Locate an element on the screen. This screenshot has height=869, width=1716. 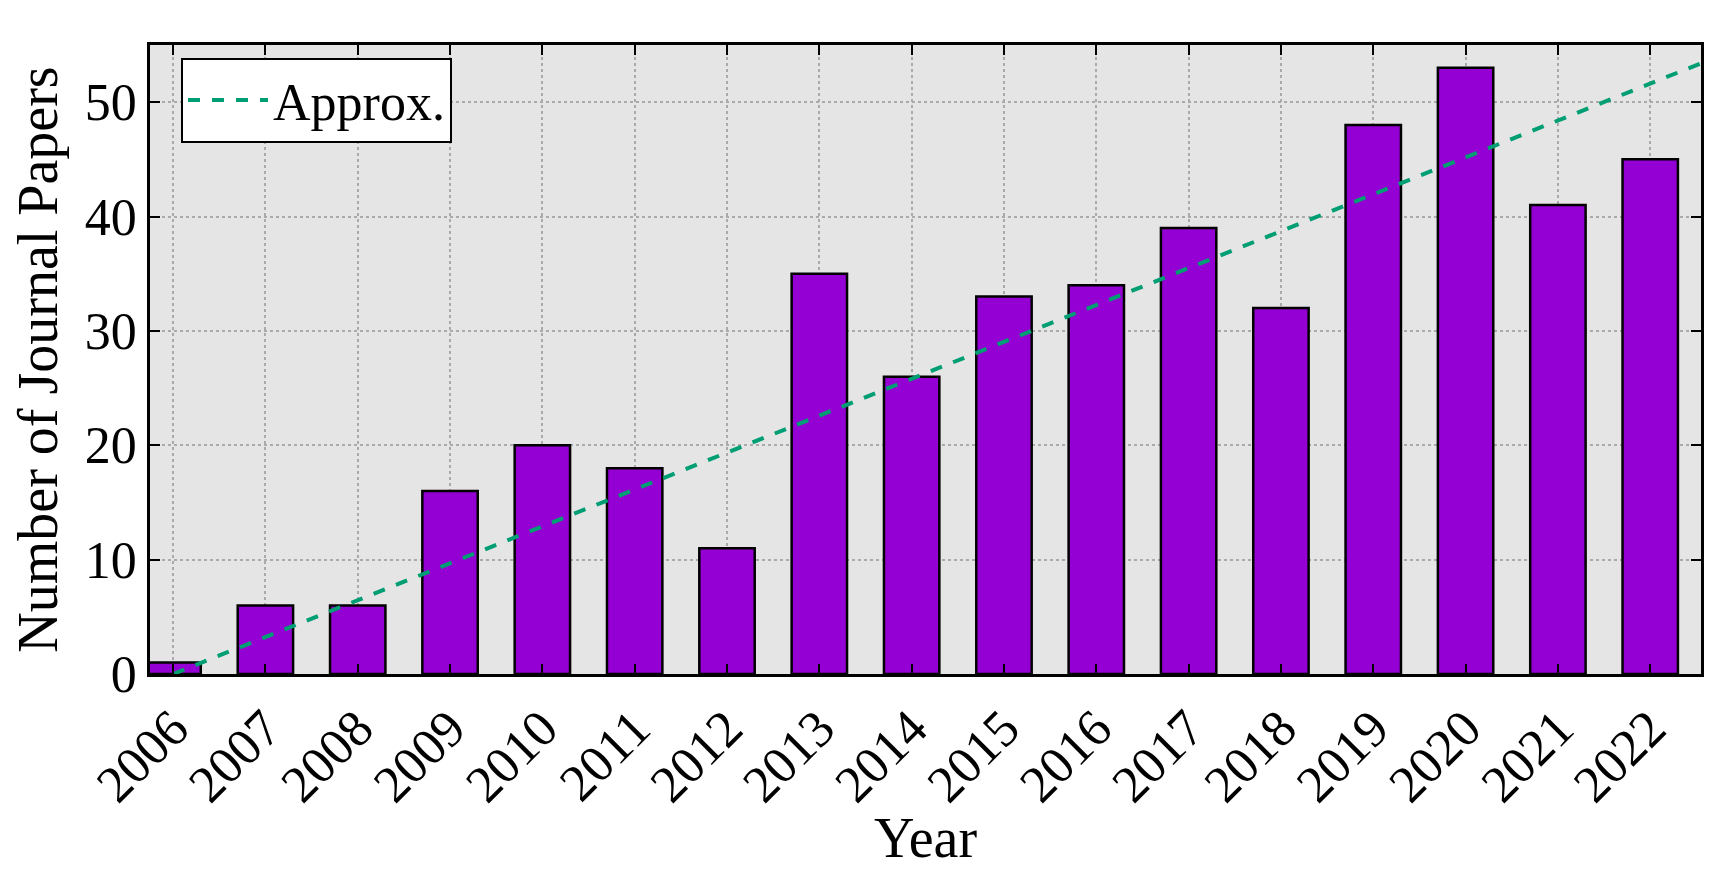
y-tick-label: 0 is located at coordinates (123, 675).